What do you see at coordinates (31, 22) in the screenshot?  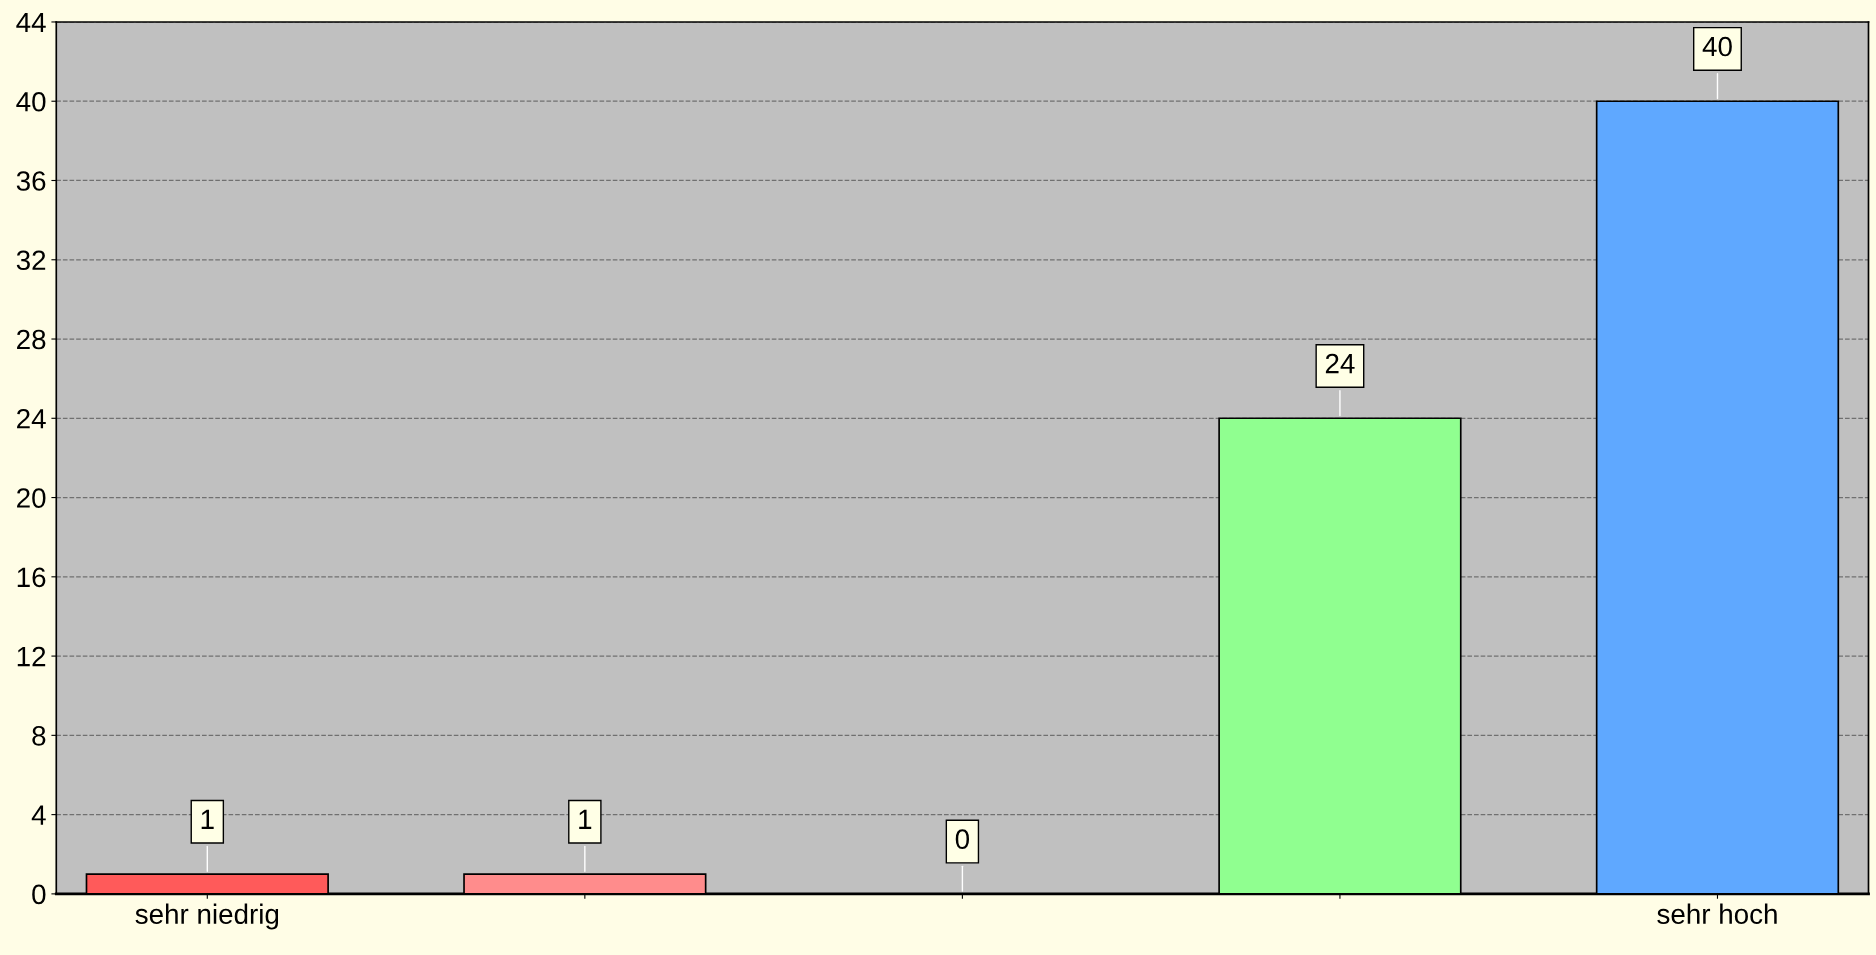 I see `y-tick-label: 44` at bounding box center [31, 22].